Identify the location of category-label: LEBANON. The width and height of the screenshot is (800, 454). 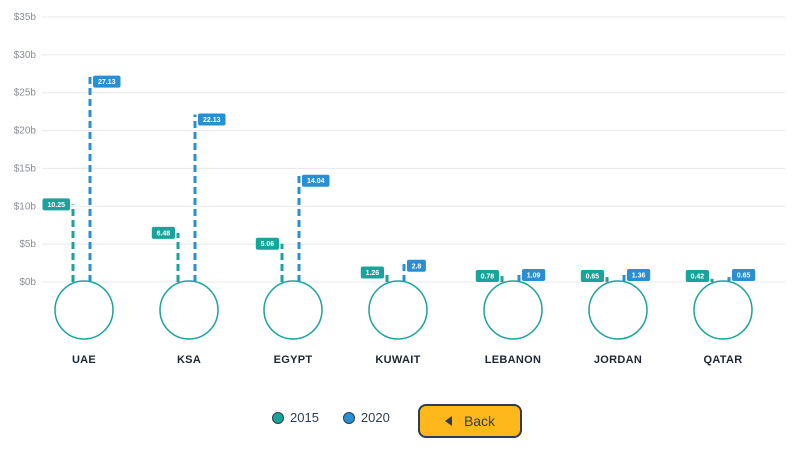
(513, 360).